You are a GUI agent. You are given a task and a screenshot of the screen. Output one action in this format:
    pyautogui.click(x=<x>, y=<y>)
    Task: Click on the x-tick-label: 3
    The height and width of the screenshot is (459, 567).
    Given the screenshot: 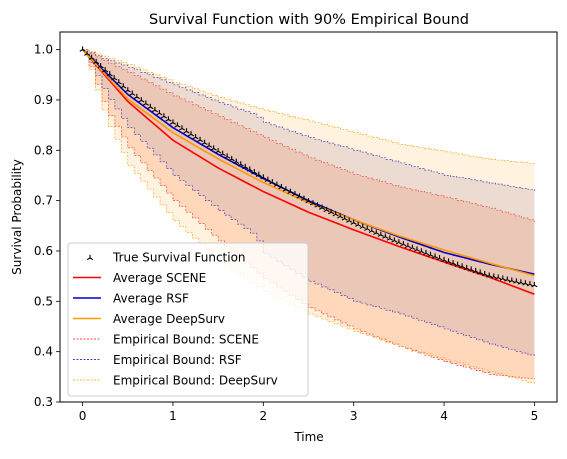 What is the action you would take?
    pyautogui.click(x=354, y=416)
    